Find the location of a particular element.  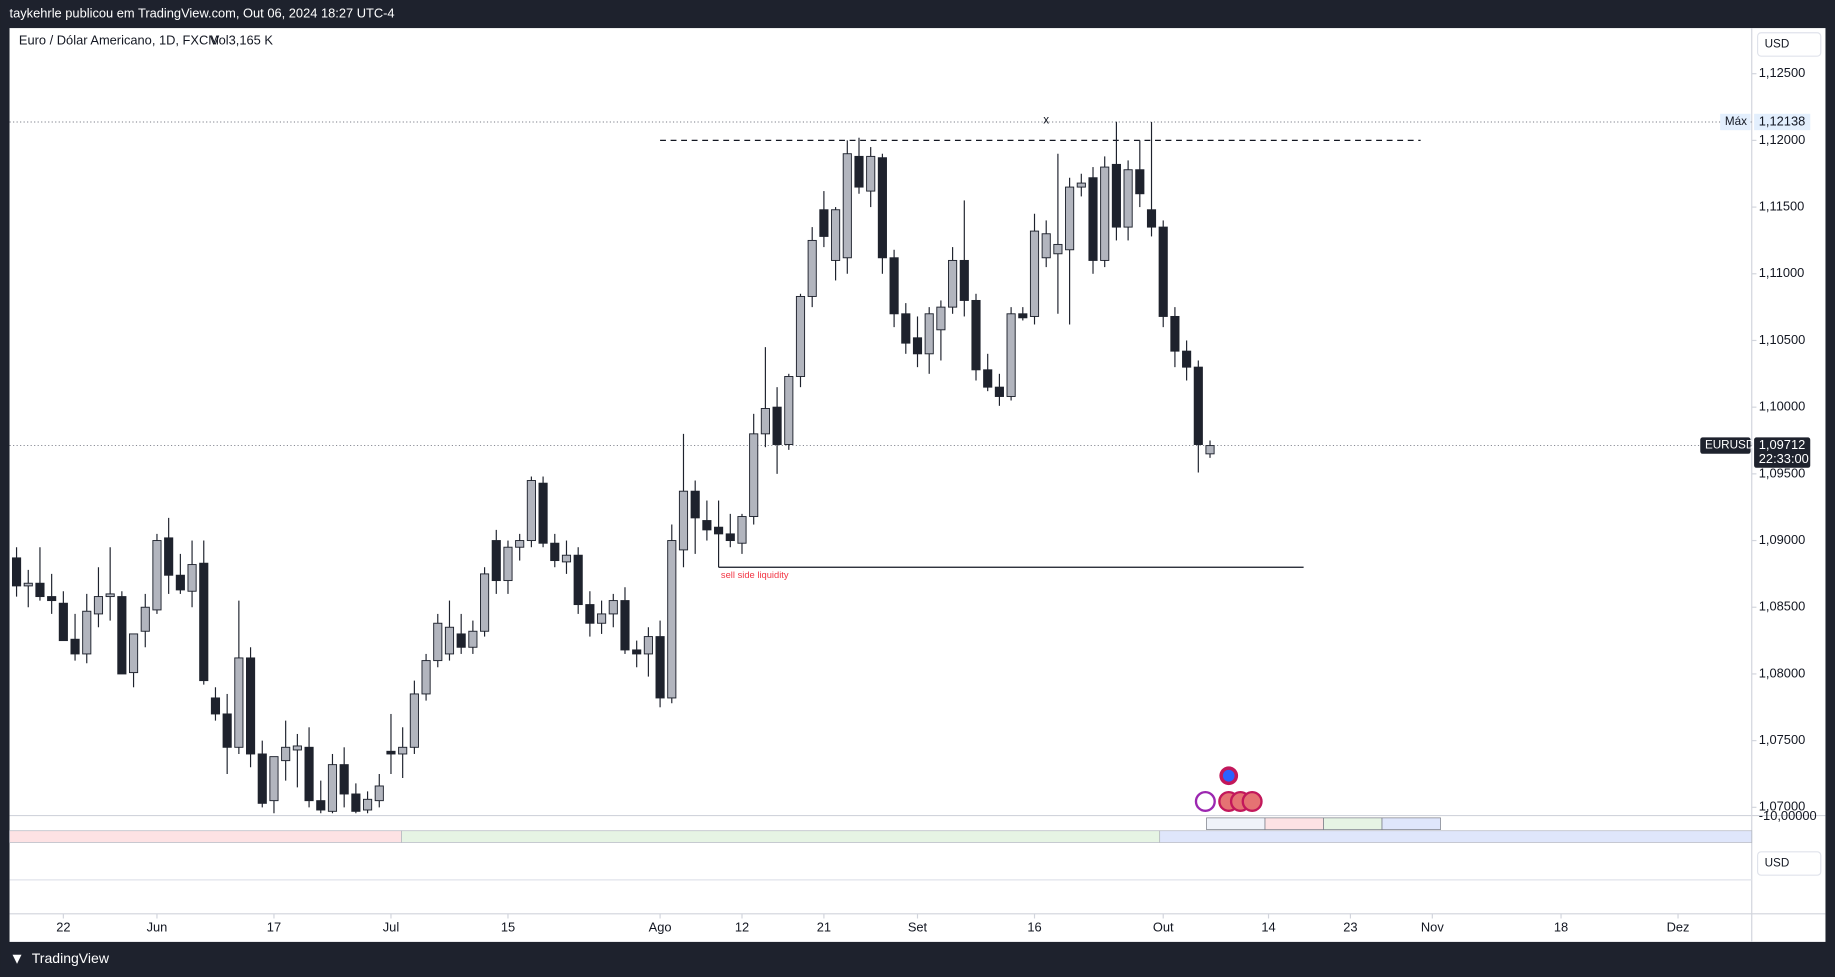

y-tick-label: 1,09500 is located at coordinates (1782, 472).